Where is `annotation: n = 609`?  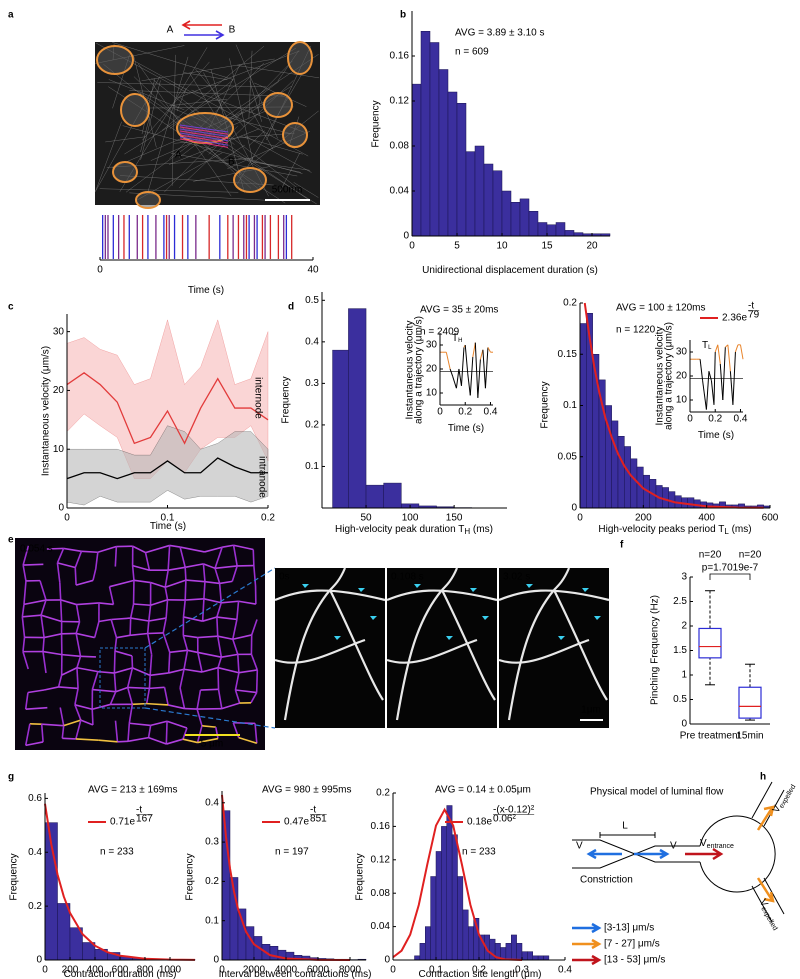 annotation: n = 609 is located at coordinates (472, 52).